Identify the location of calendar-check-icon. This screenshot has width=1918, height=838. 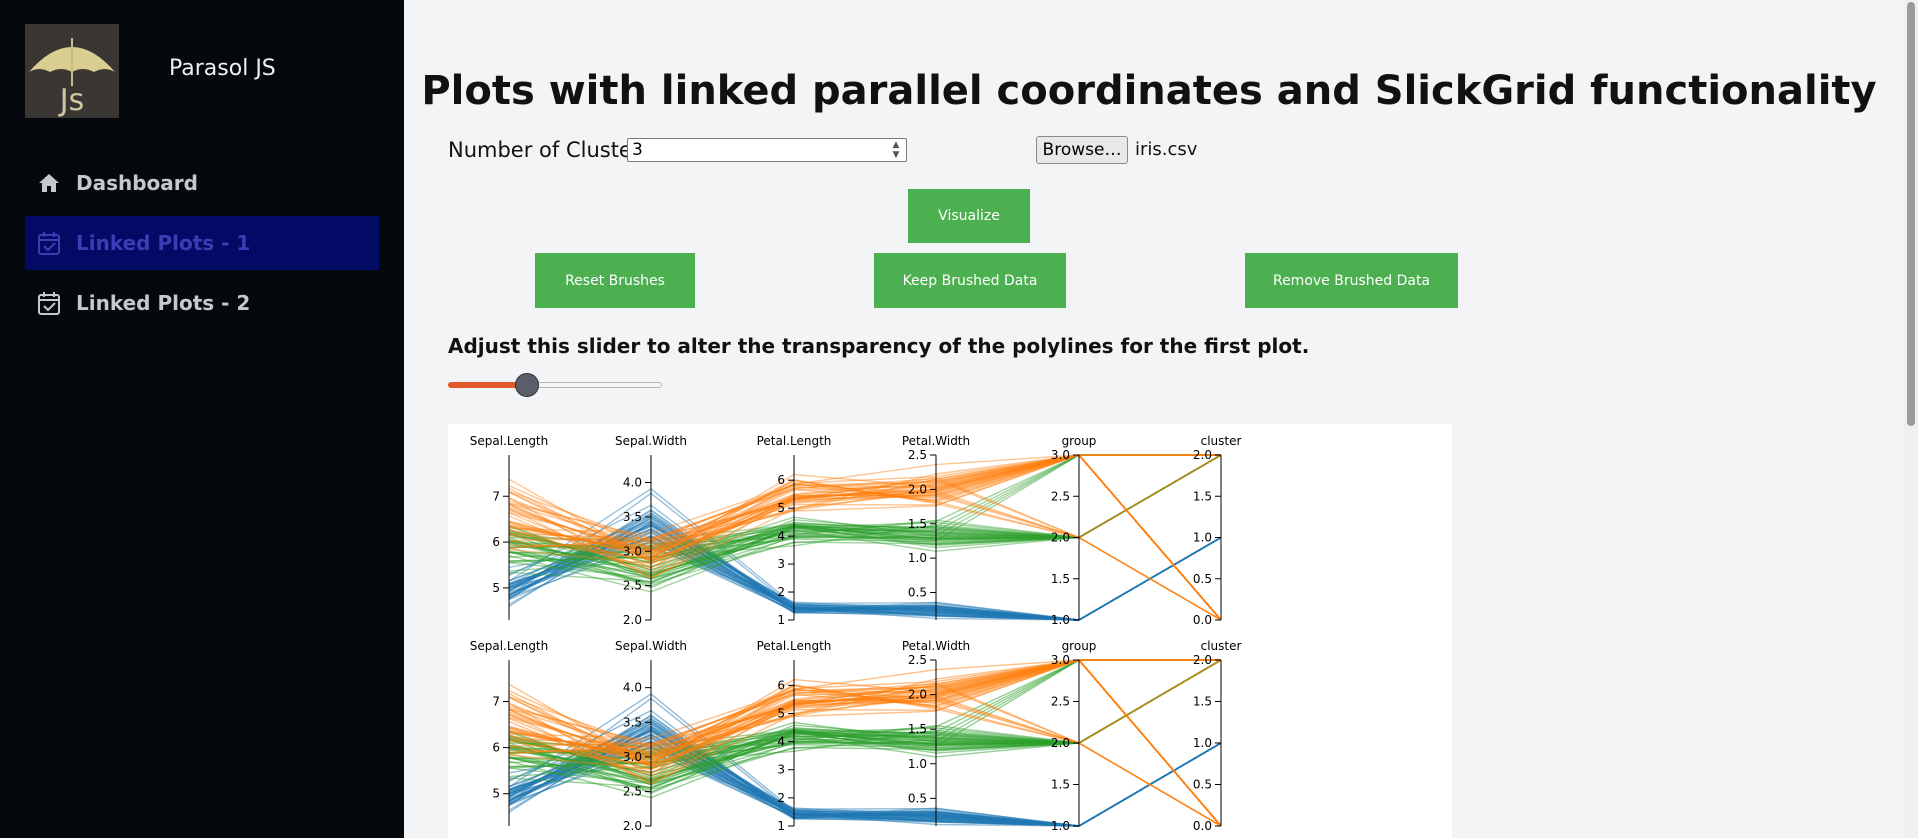
(49, 303).